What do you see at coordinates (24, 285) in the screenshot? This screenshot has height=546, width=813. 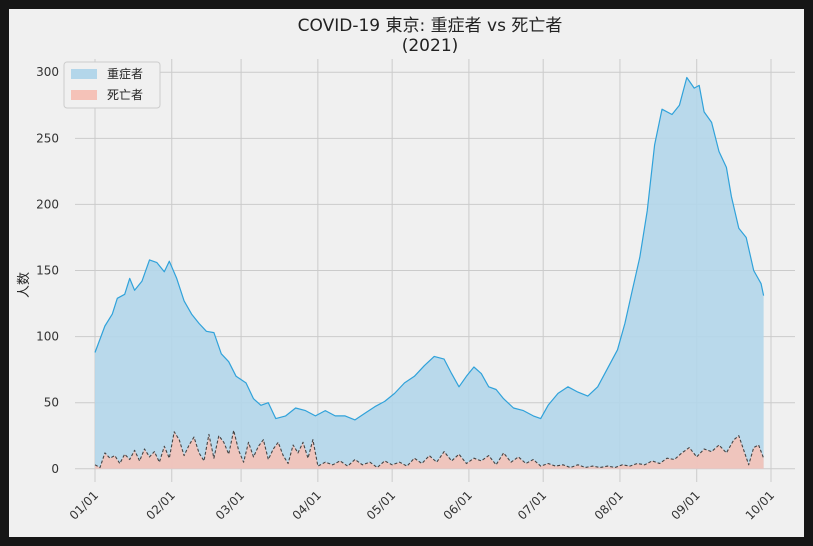 I see `y-axis-label: 人数` at bounding box center [24, 285].